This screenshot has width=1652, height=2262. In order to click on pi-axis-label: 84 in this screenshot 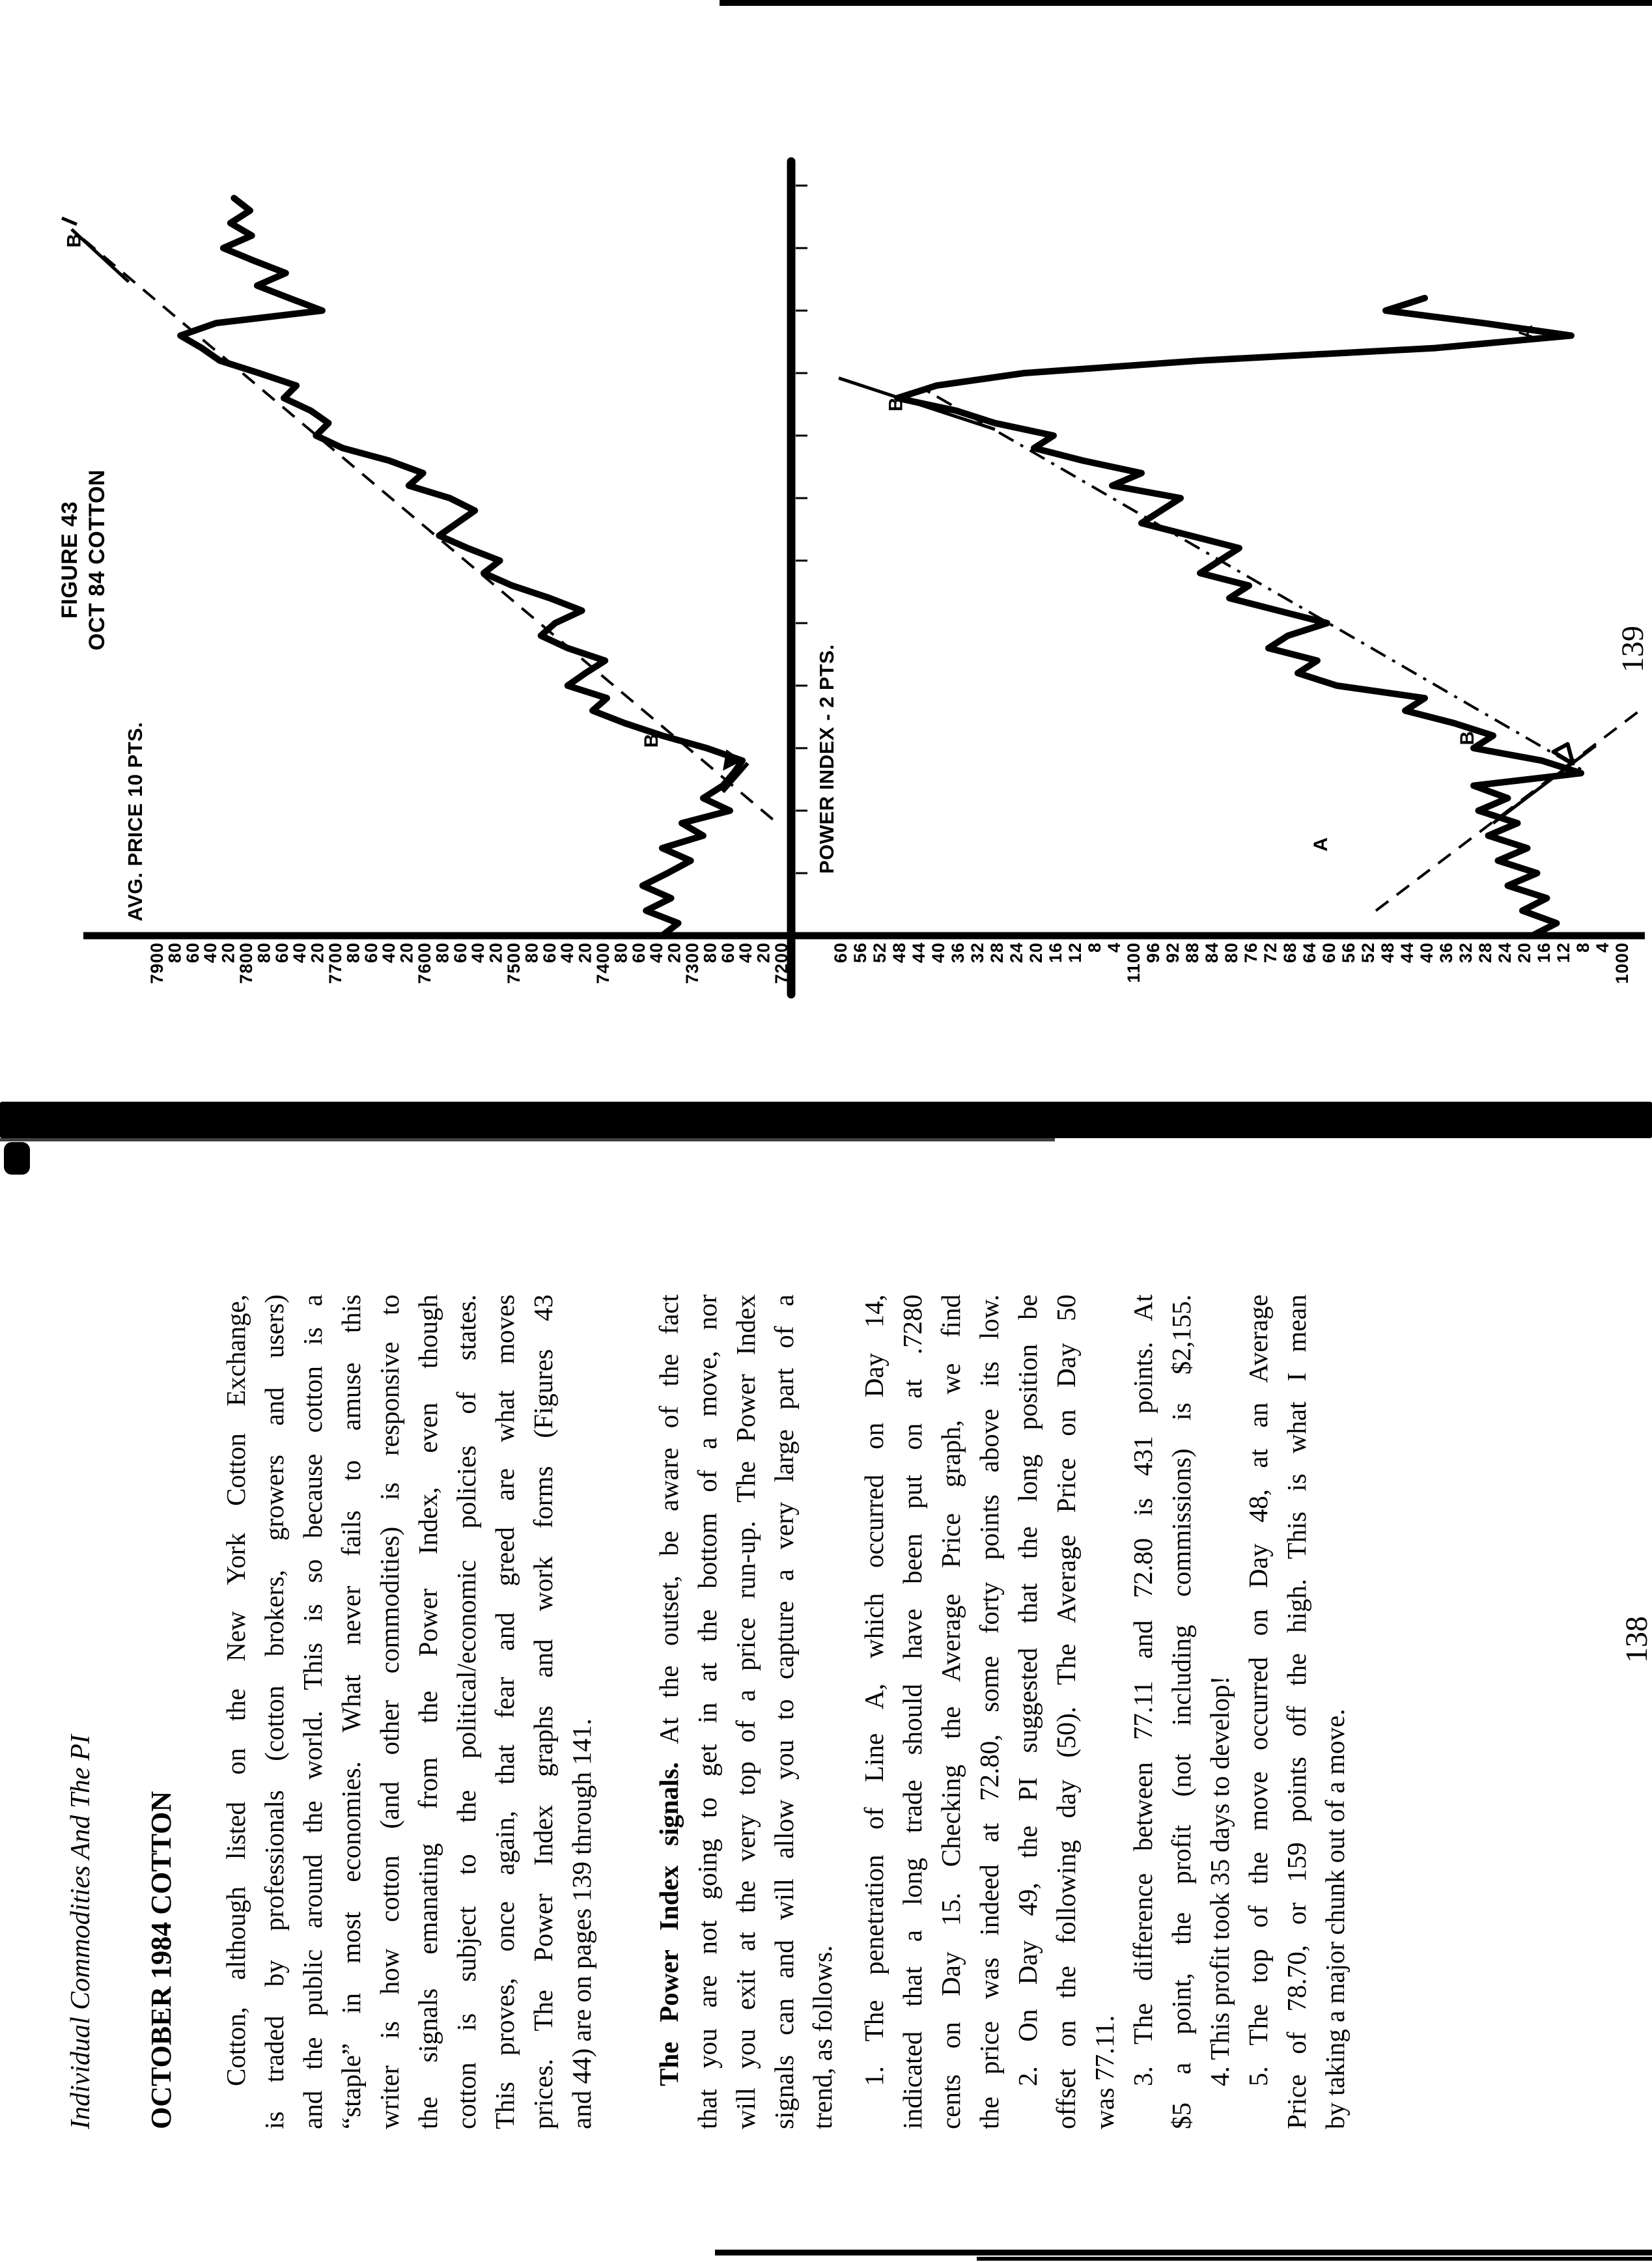, I will do `click(1212, 952)`.